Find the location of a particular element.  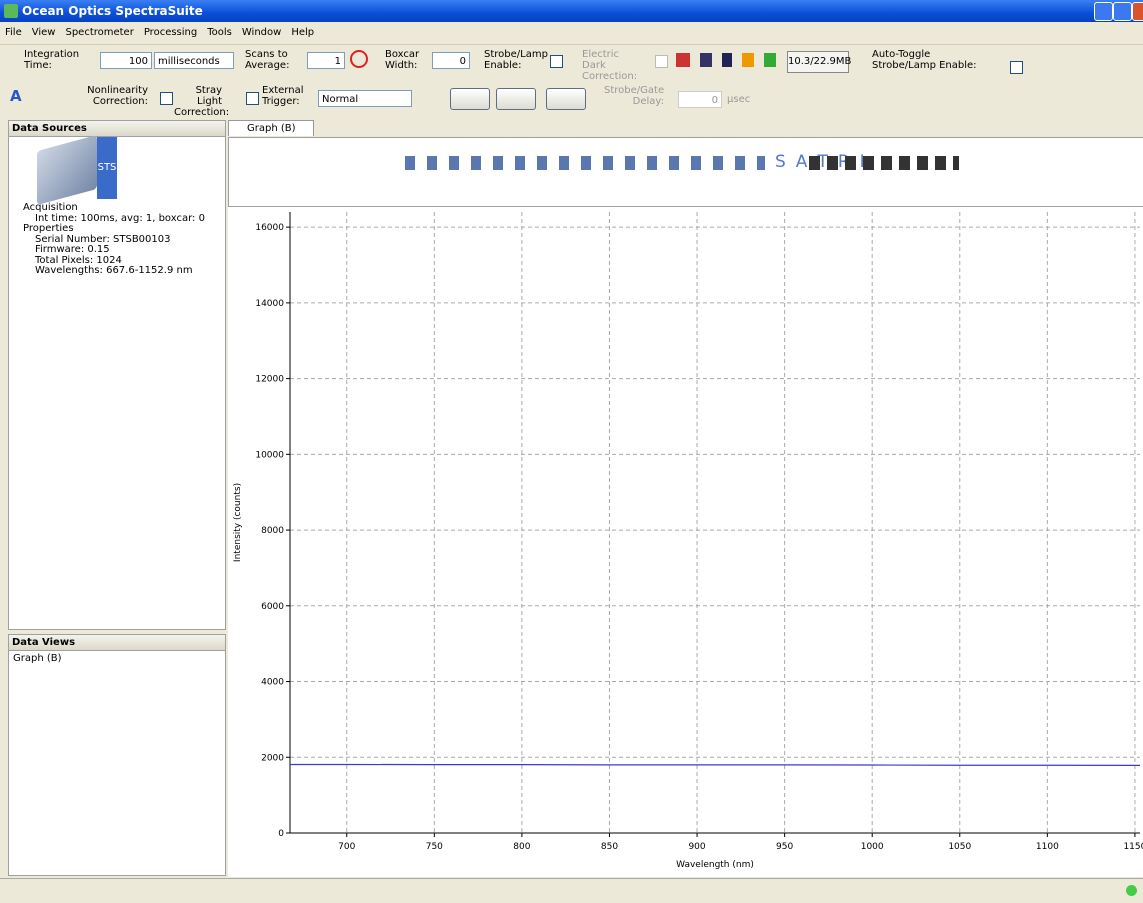

x-tick-label: 800 is located at coordinates (521, 847).